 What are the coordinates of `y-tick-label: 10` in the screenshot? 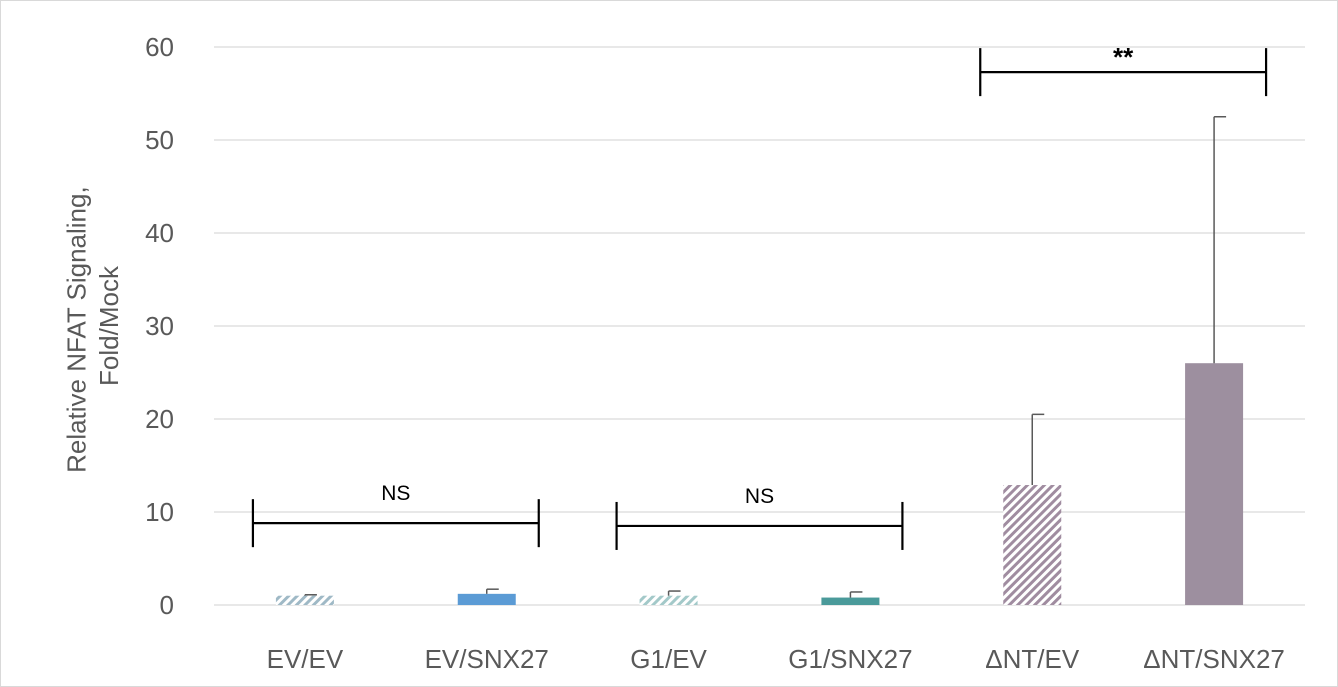 It's located at (159, 512).